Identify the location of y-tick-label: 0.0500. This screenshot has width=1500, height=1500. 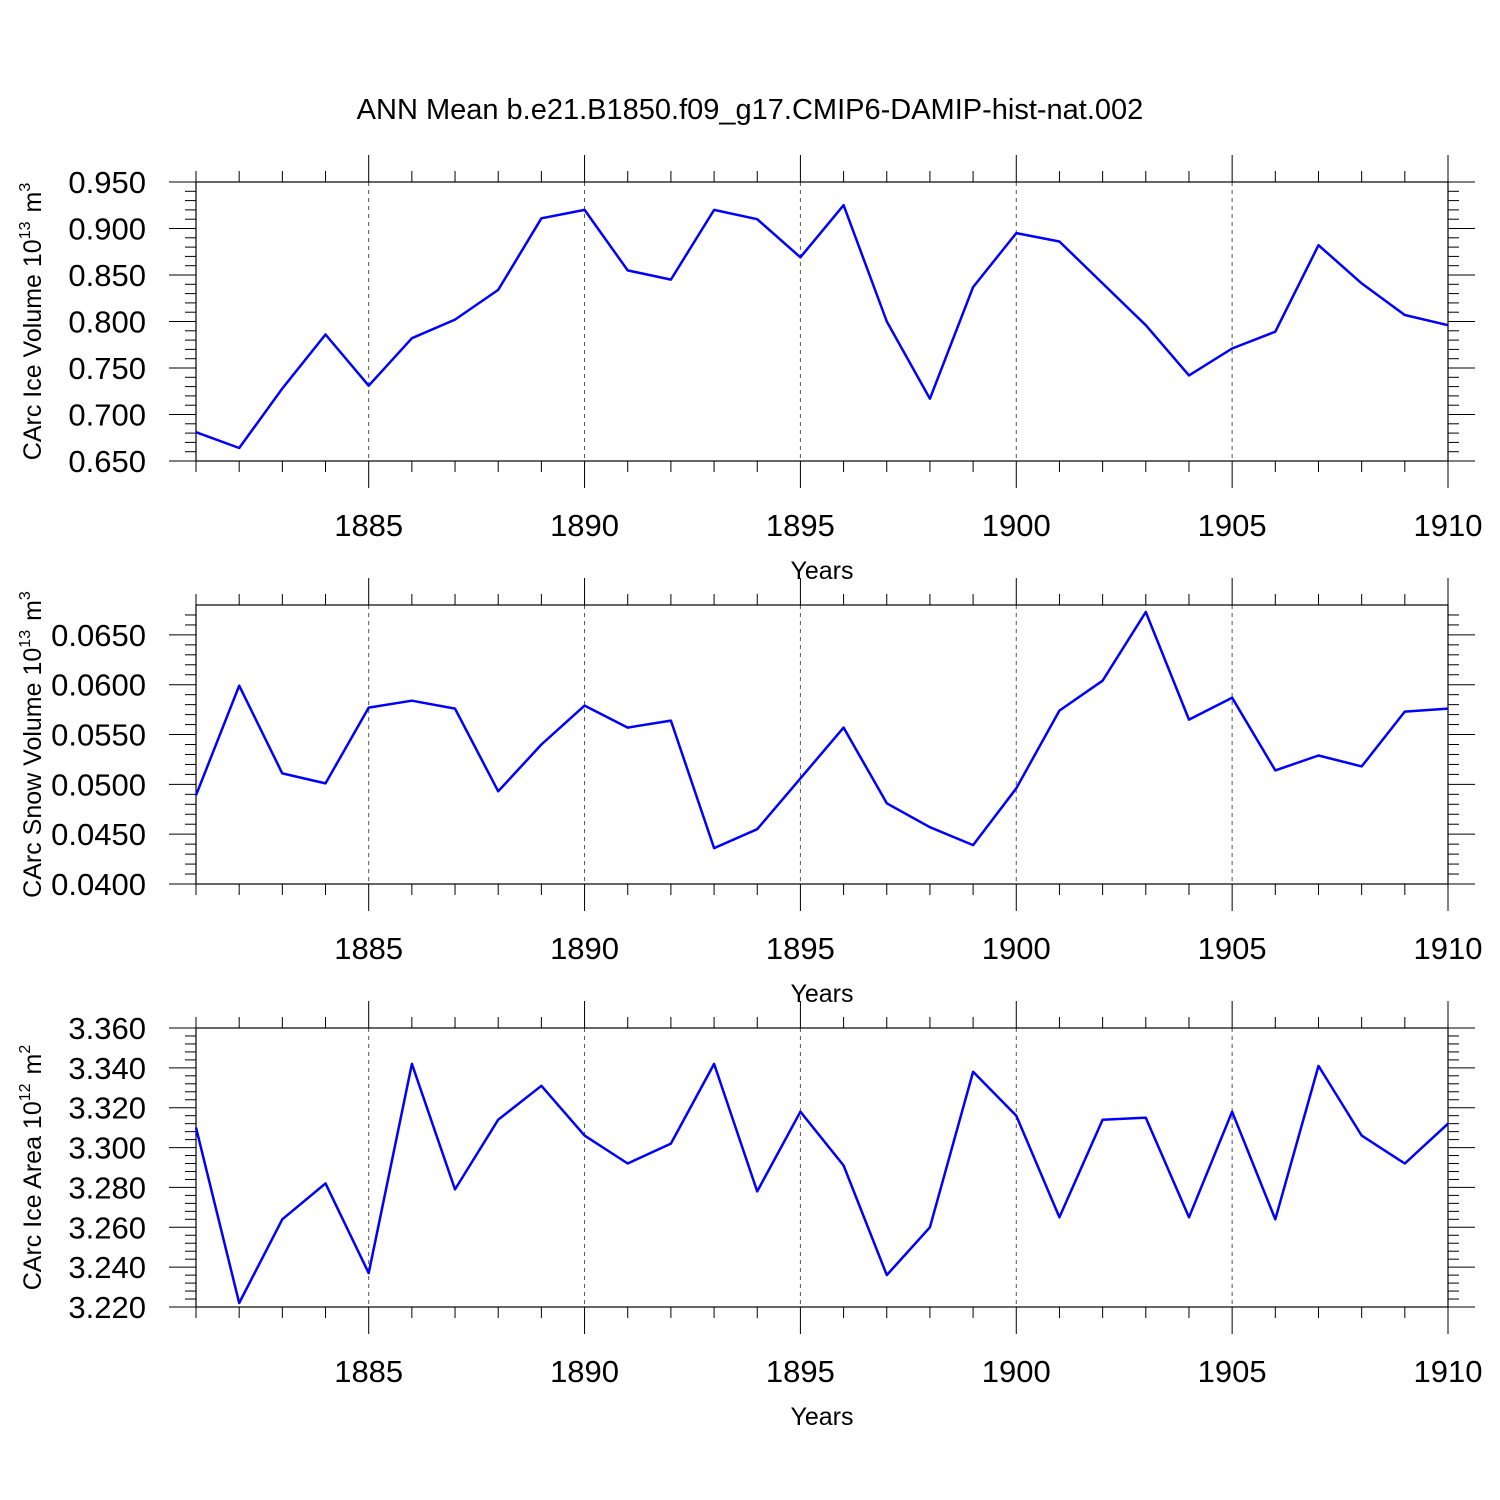
(98, 784).